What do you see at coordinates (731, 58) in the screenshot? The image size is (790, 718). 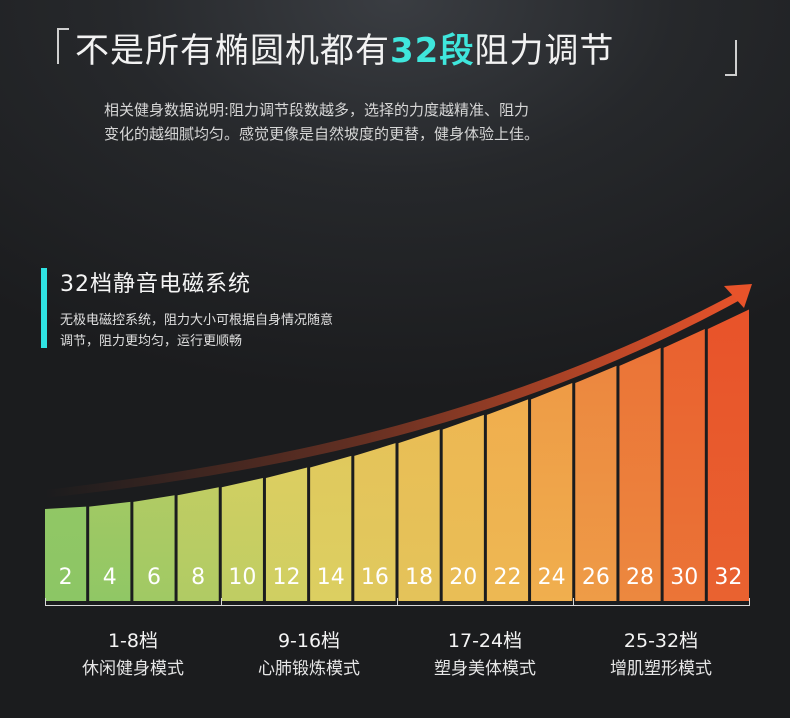 I see `bracket-right-decoration` at bounding box center [731, 58].